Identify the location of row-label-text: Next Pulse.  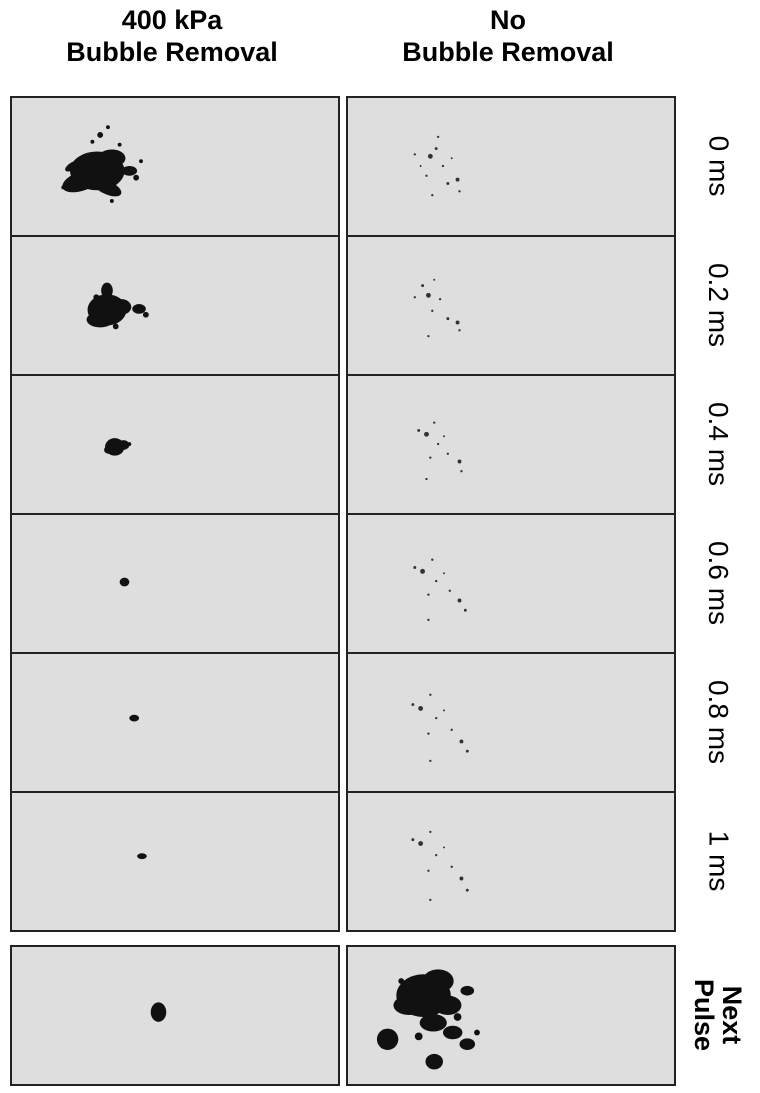
(717, 1015).